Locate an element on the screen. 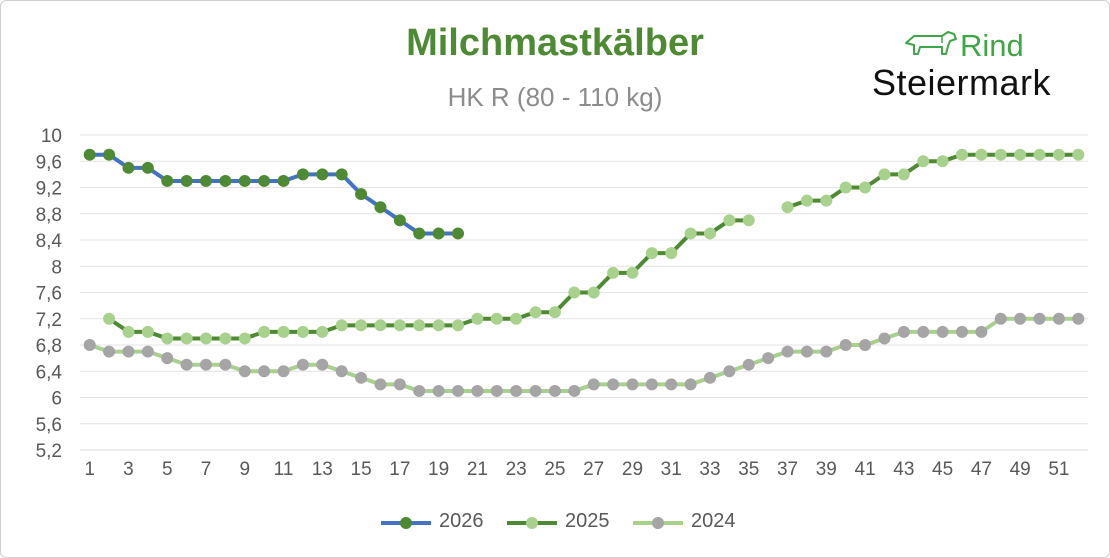 This screenshot has height=558, width=1110. legend-marker-2026 is located at coordinates (406, 523).